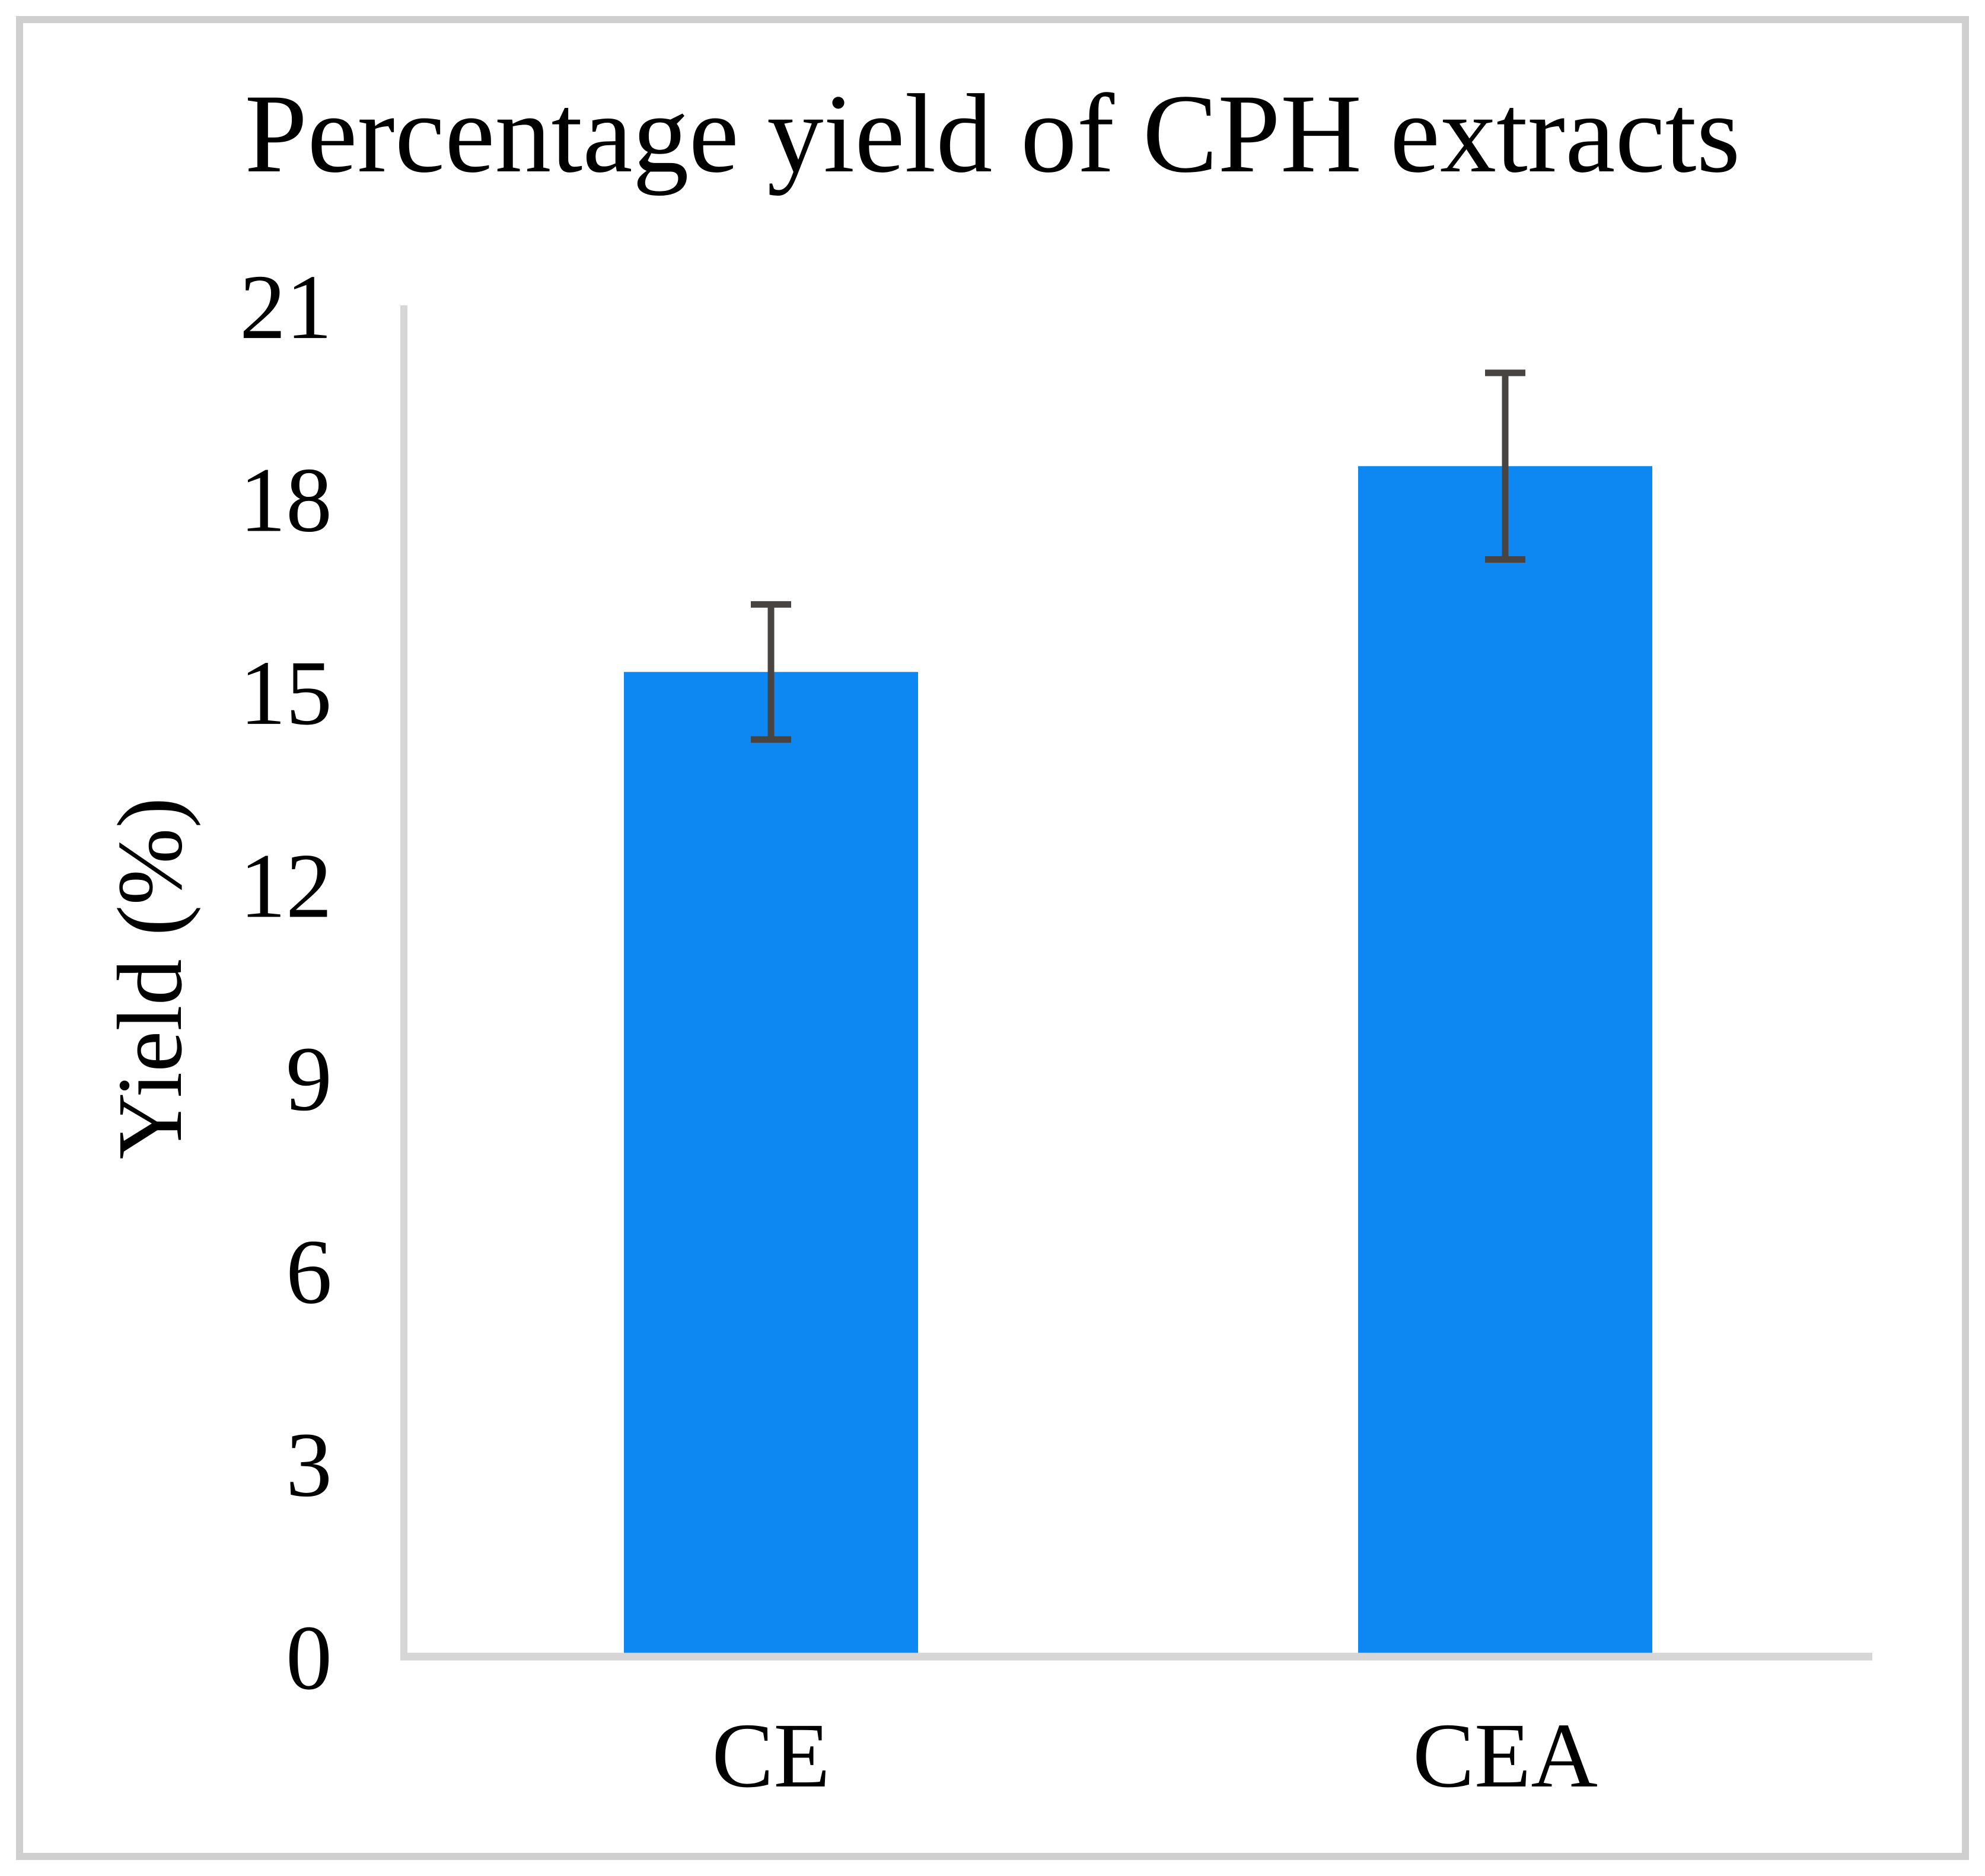 The width and height of the screenshot is (1985, 1876). What do you see at coordinates (309, 1658) in the screenshot?
I see `y-tick-label: 0` at bounding box center [309, 1658].